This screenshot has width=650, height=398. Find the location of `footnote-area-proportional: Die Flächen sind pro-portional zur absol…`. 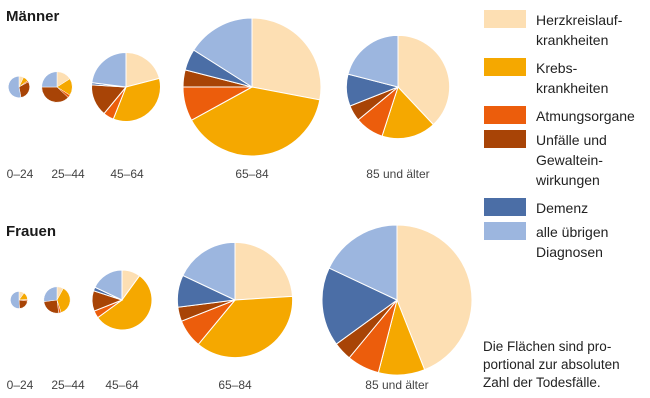

footnote-area-proportional: Die Flächen sind pro-portional zur absol… is located at coordinates (551, 364).